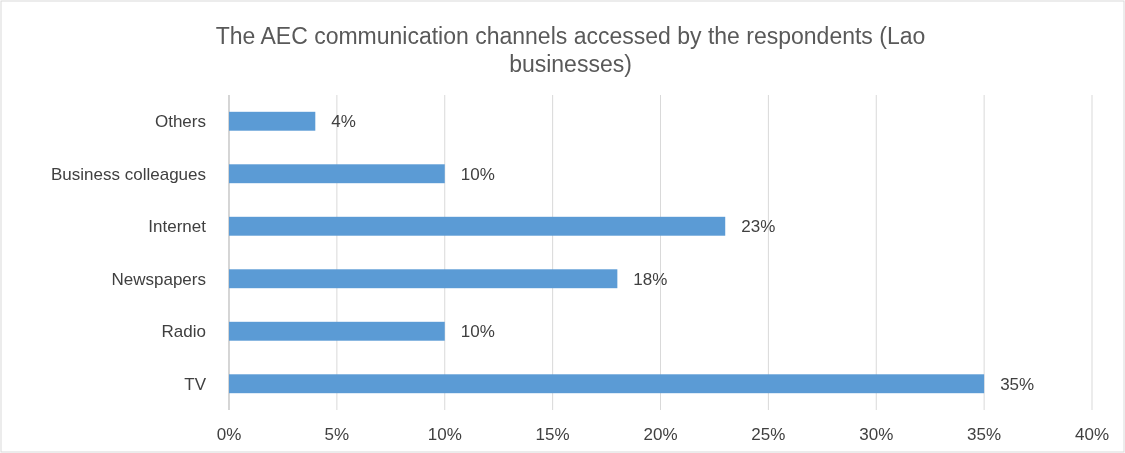 The height and width of the screenshot is (453, 1125). What do you see at coordinates (195, 384) in the screenshot?
I see `y-tick-label: TV` at bounding box center [195, 384].